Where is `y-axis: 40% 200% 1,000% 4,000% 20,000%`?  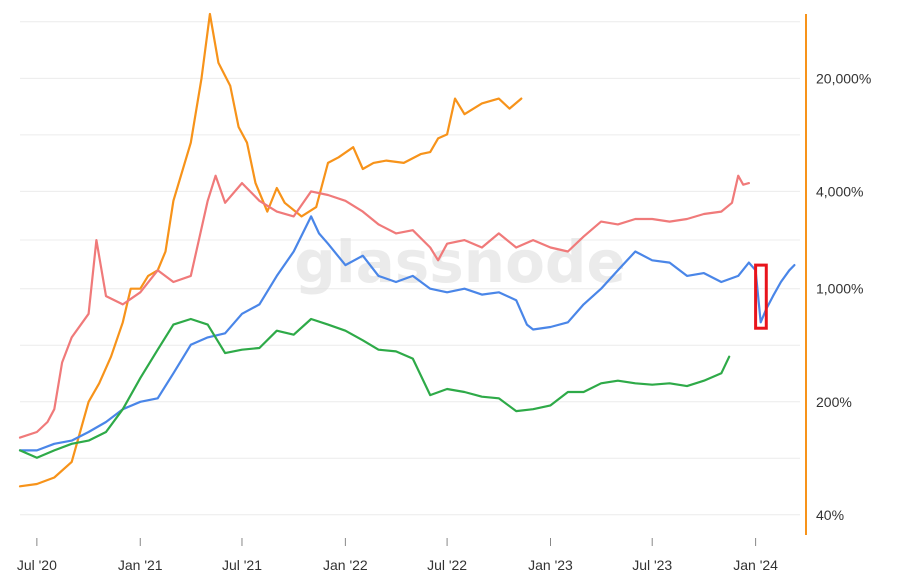
y-axis: 40% 200% 1,000% 4,000% 20,000% is located at coordinates (838, 274).